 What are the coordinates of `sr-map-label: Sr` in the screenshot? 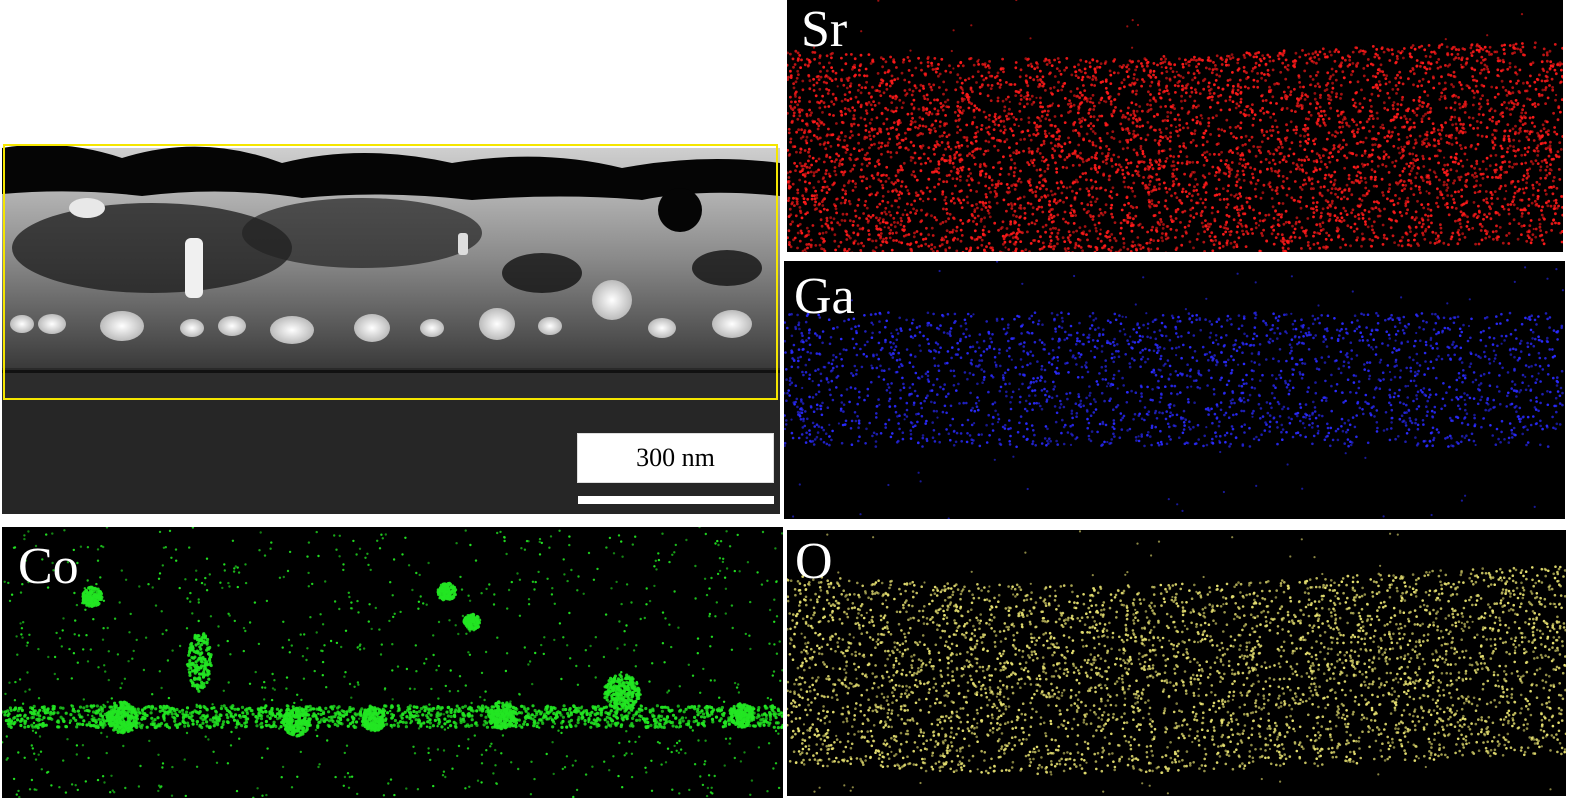 It's located at (824, 29).